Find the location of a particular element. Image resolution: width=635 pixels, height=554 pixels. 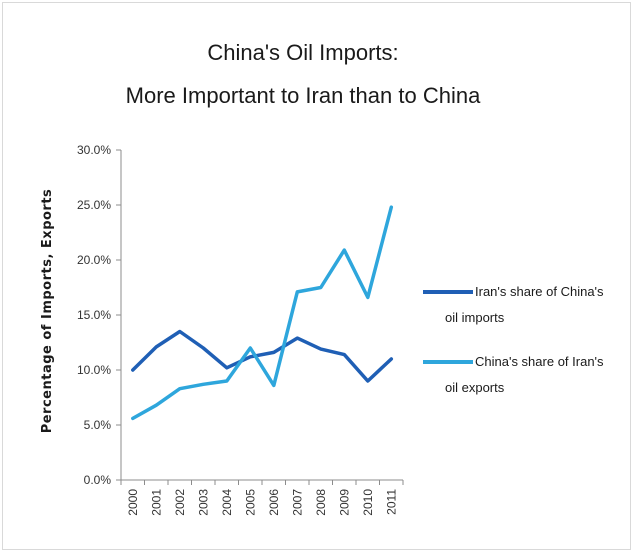

y-tick-label: 25.0% is located at coordinates (94, 205).